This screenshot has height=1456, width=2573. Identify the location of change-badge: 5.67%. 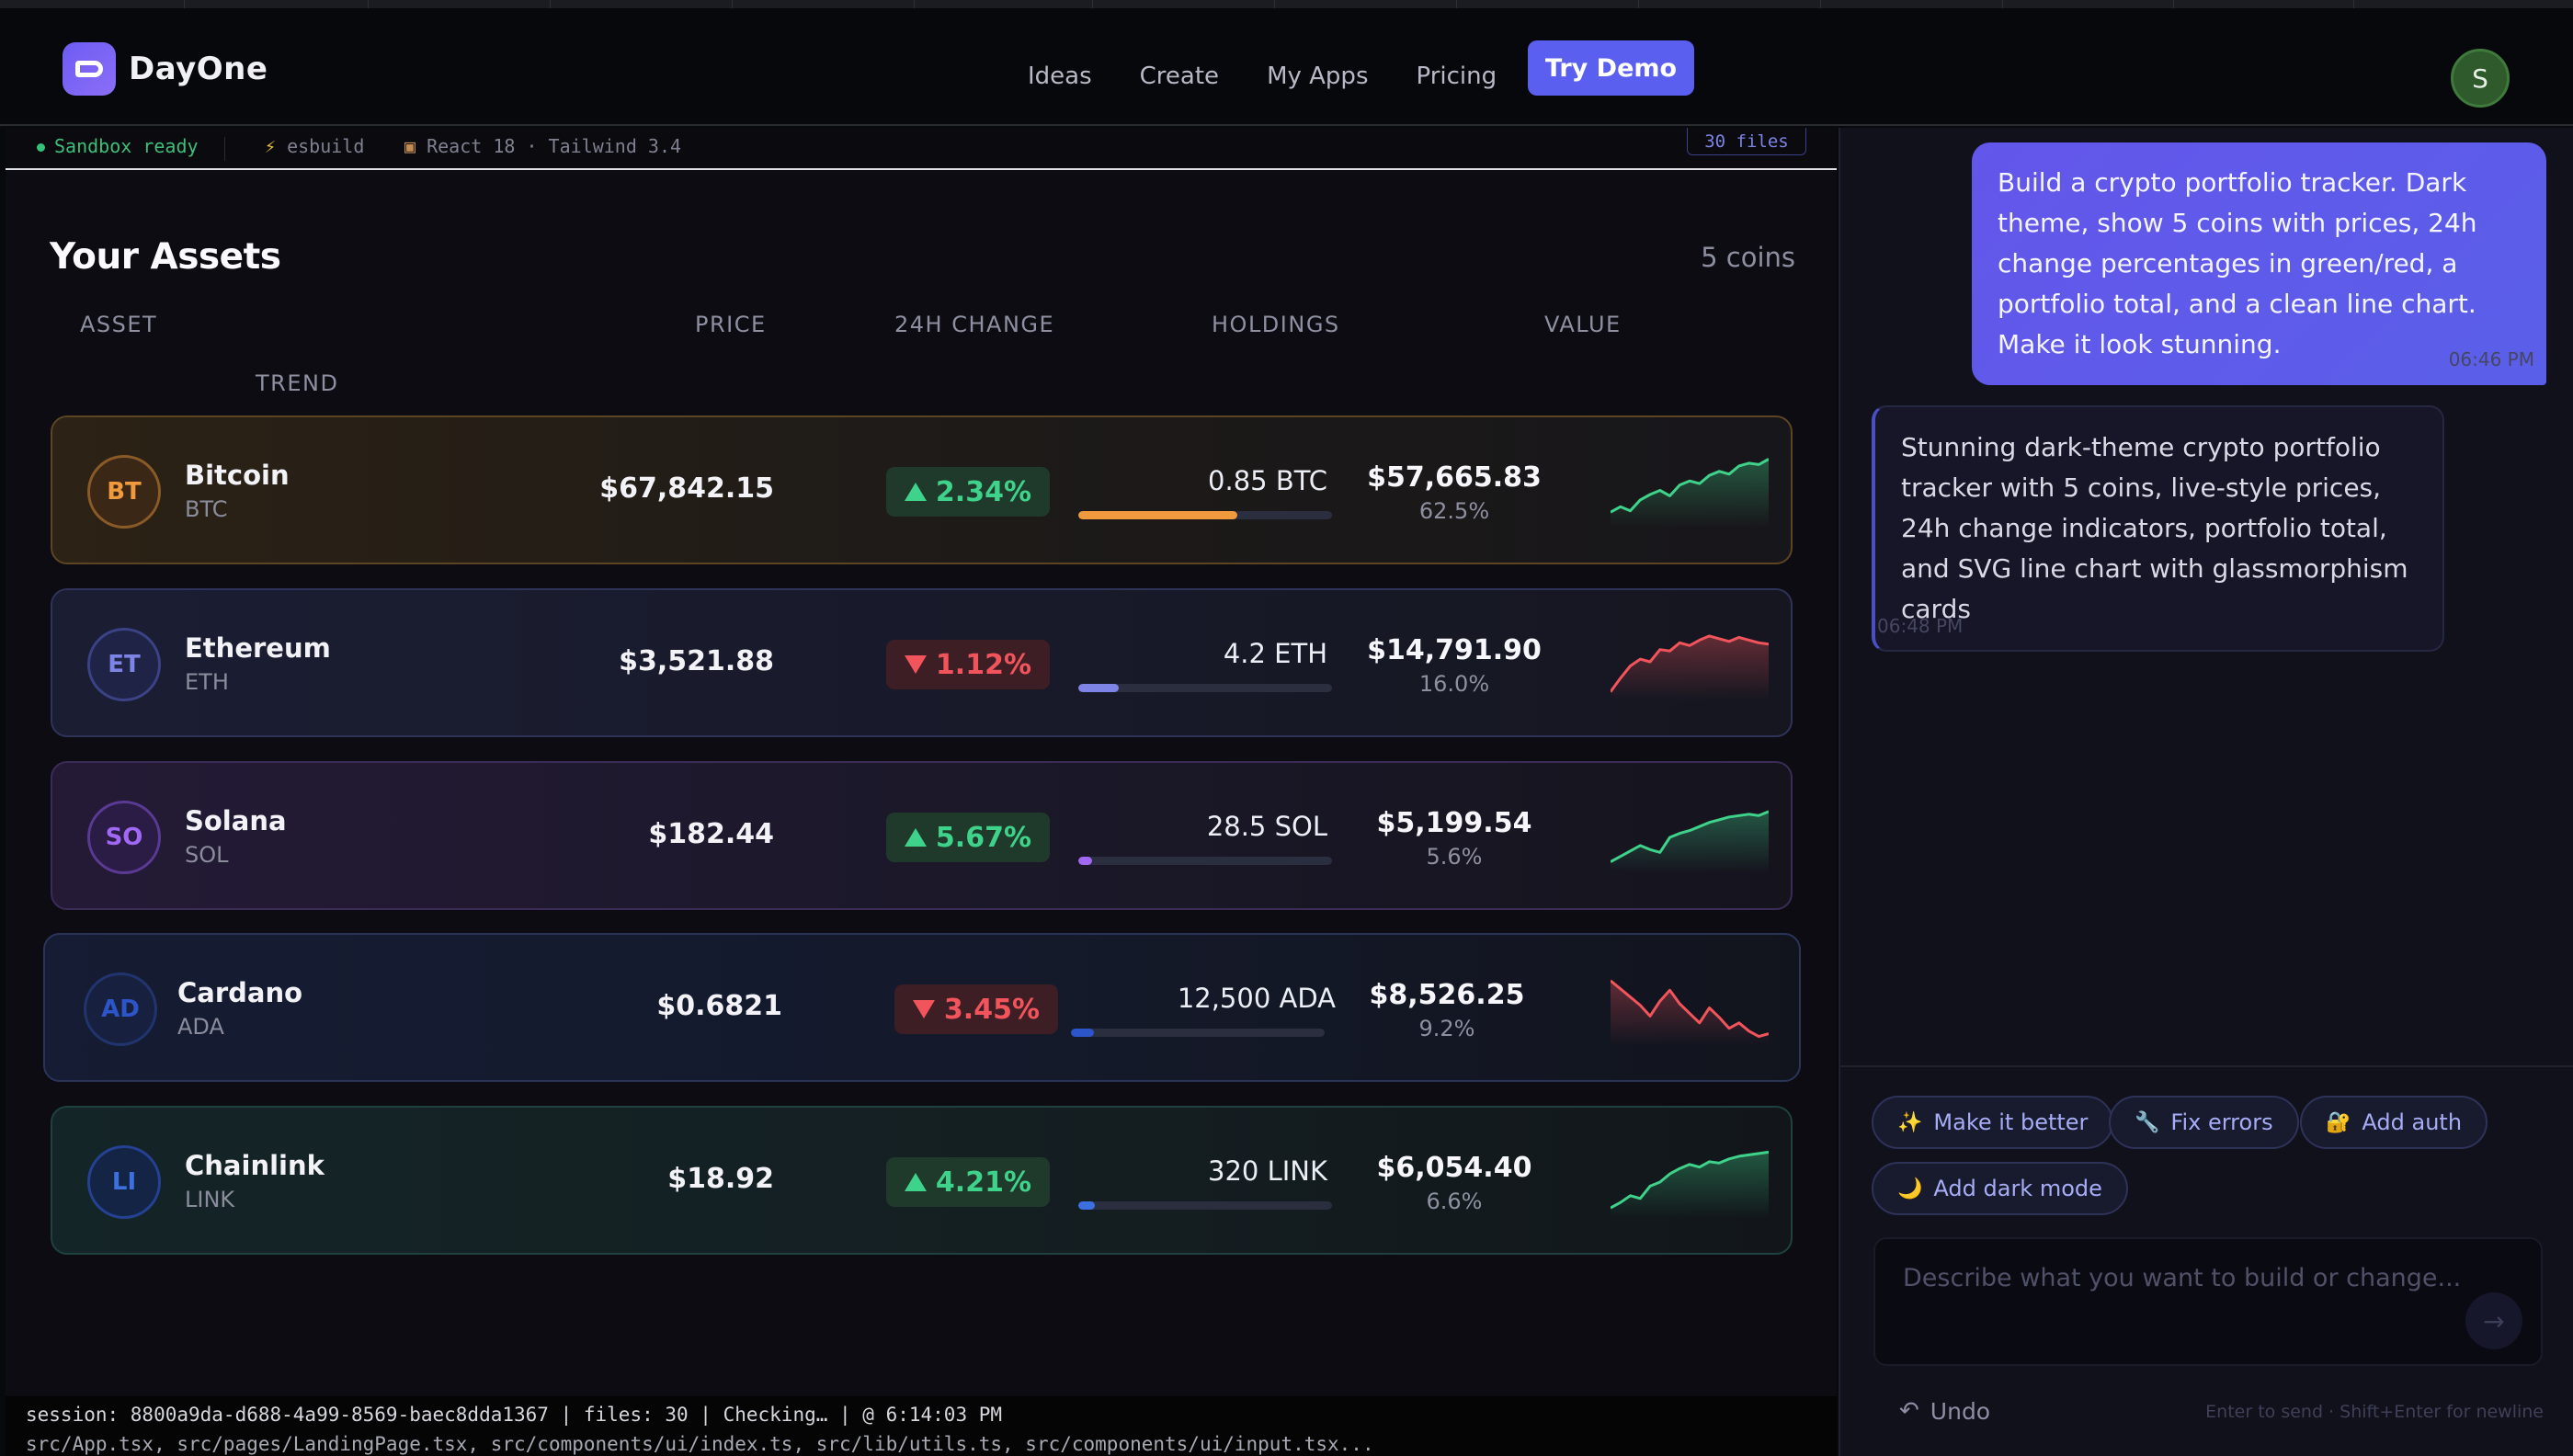
(967, 837).